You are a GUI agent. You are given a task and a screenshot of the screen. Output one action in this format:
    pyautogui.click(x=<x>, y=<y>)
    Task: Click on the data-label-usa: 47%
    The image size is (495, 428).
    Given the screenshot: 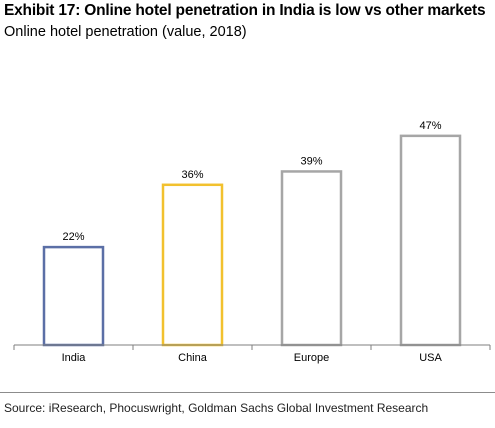 What is the action you would take?
    pyautogui.click(x=430, y=126)
    